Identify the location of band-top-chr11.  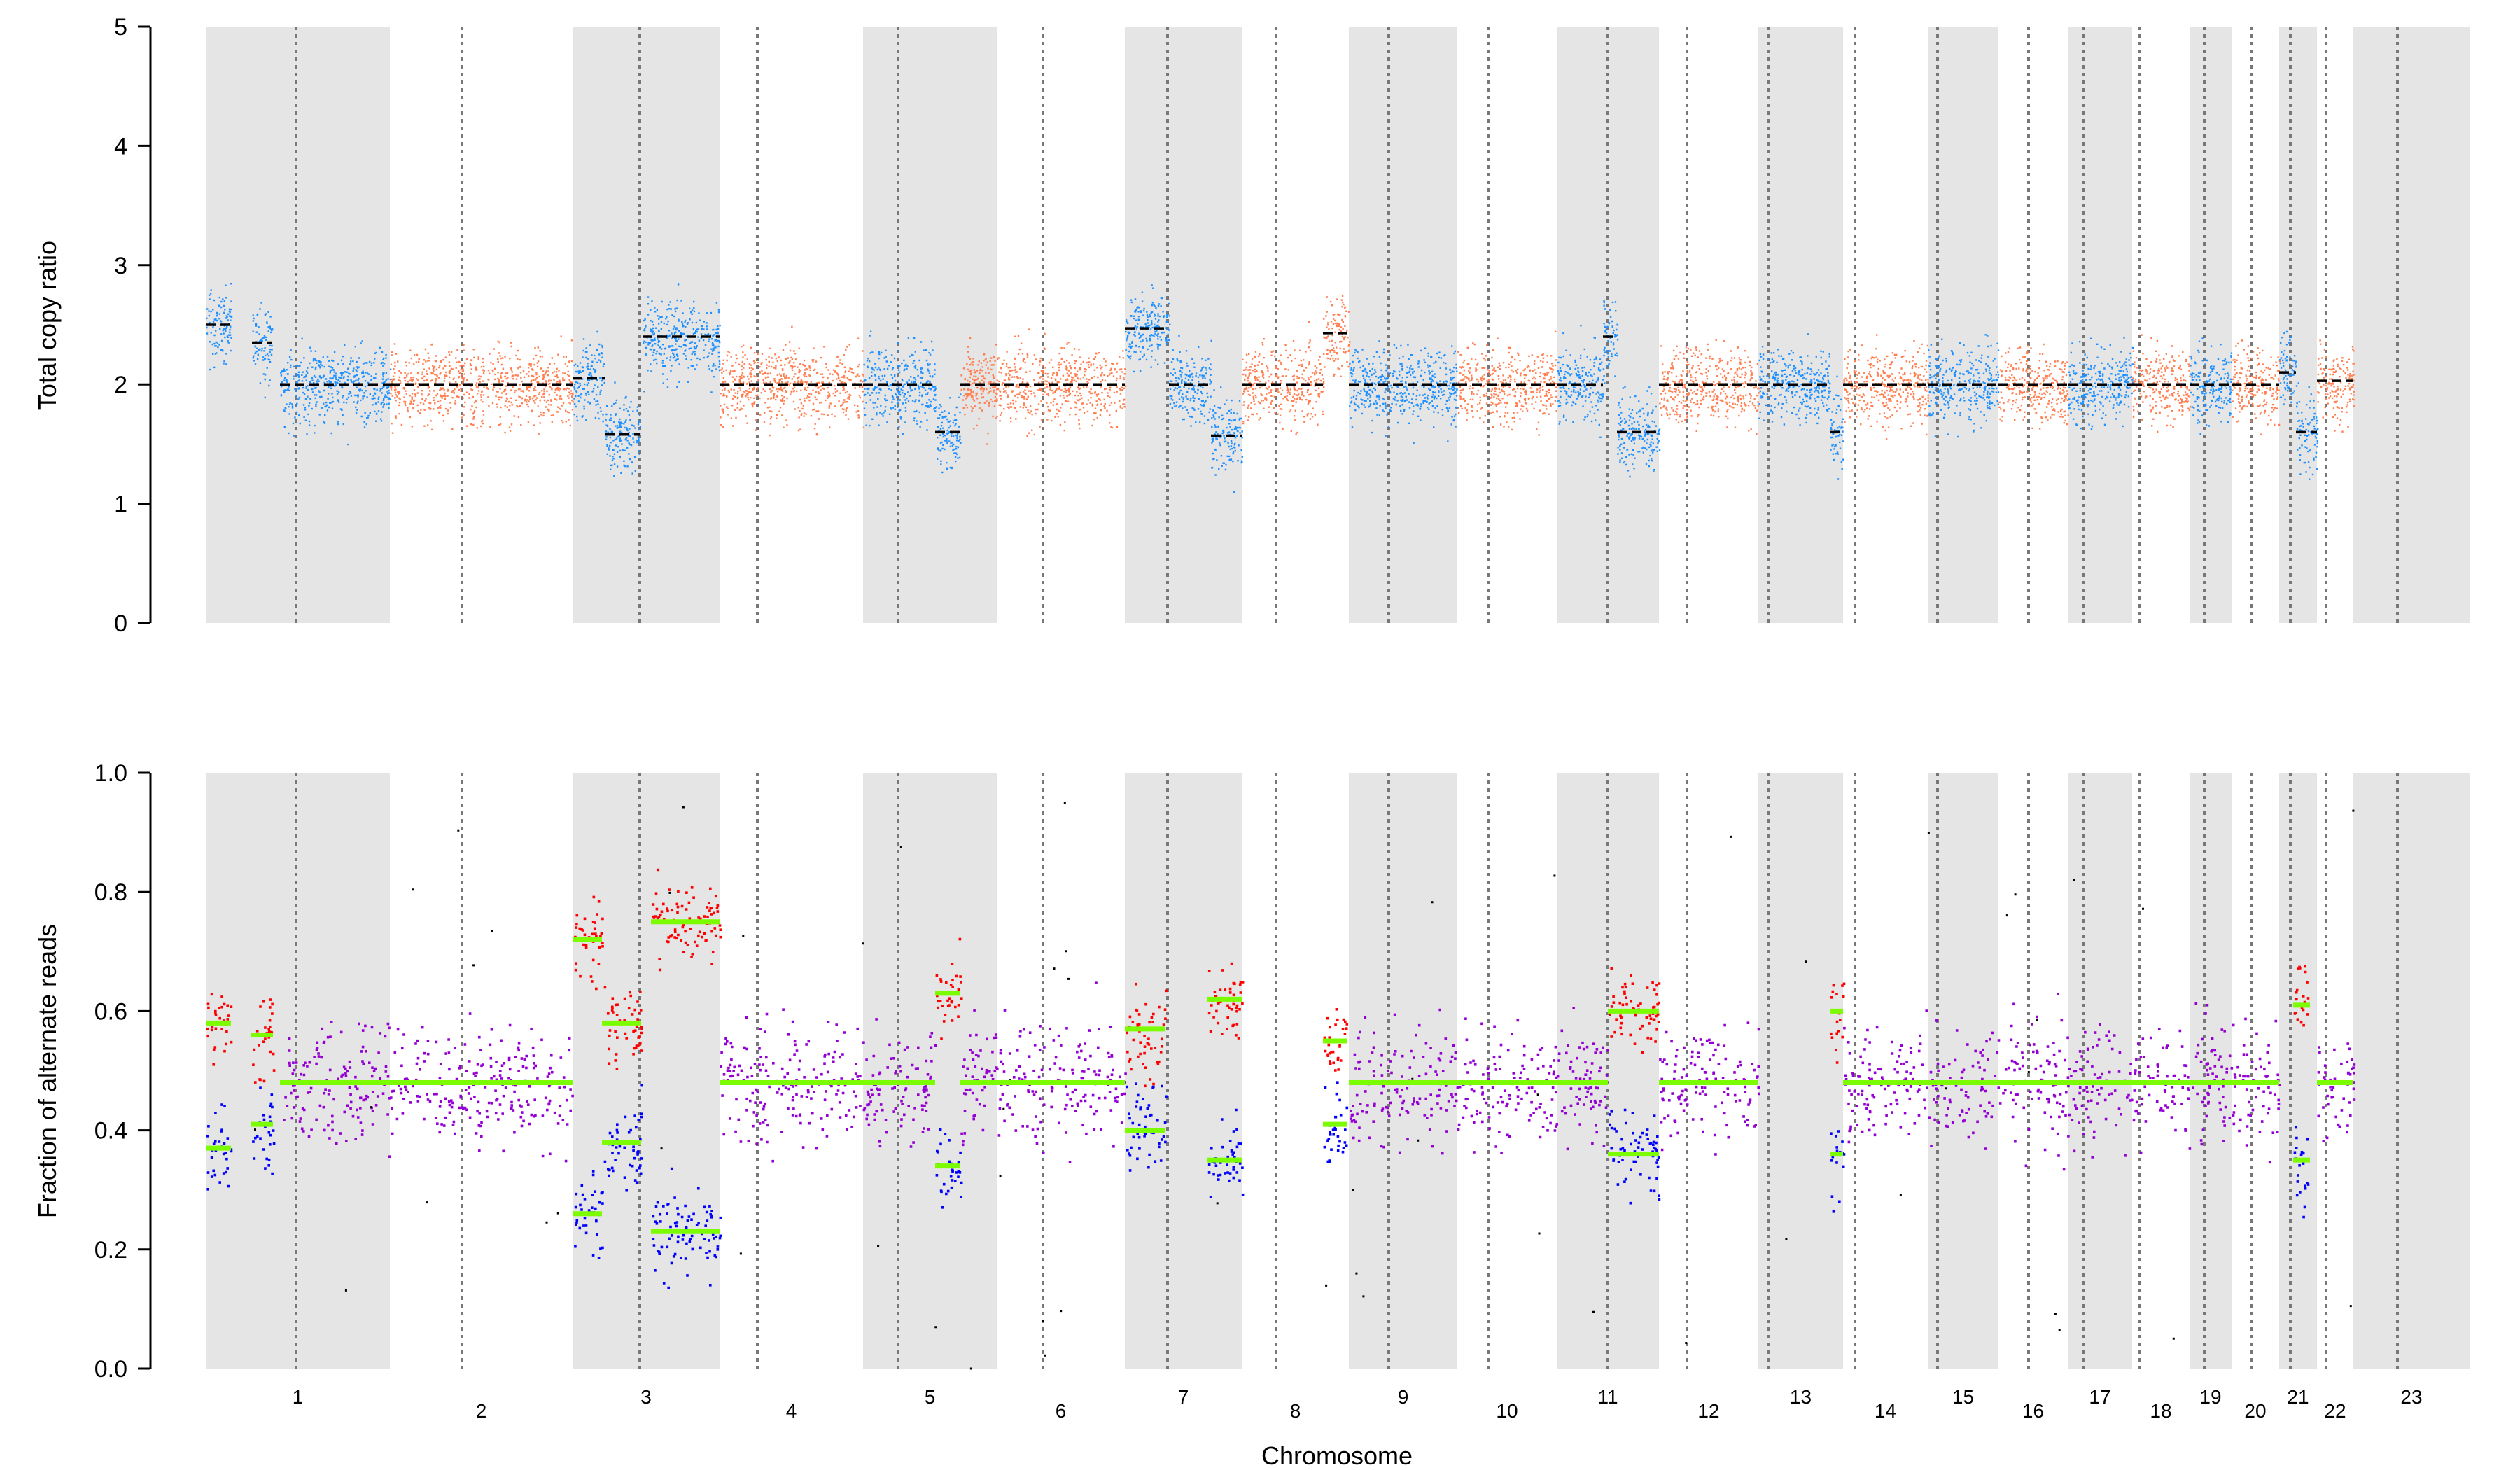
(1608, 325).